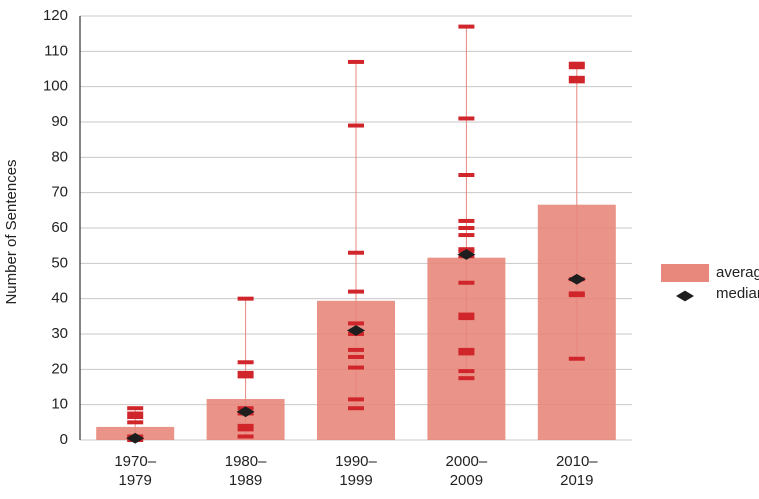 This screenshot has height=499, width=759. I want to click on legend-marker, so click(685, 296).